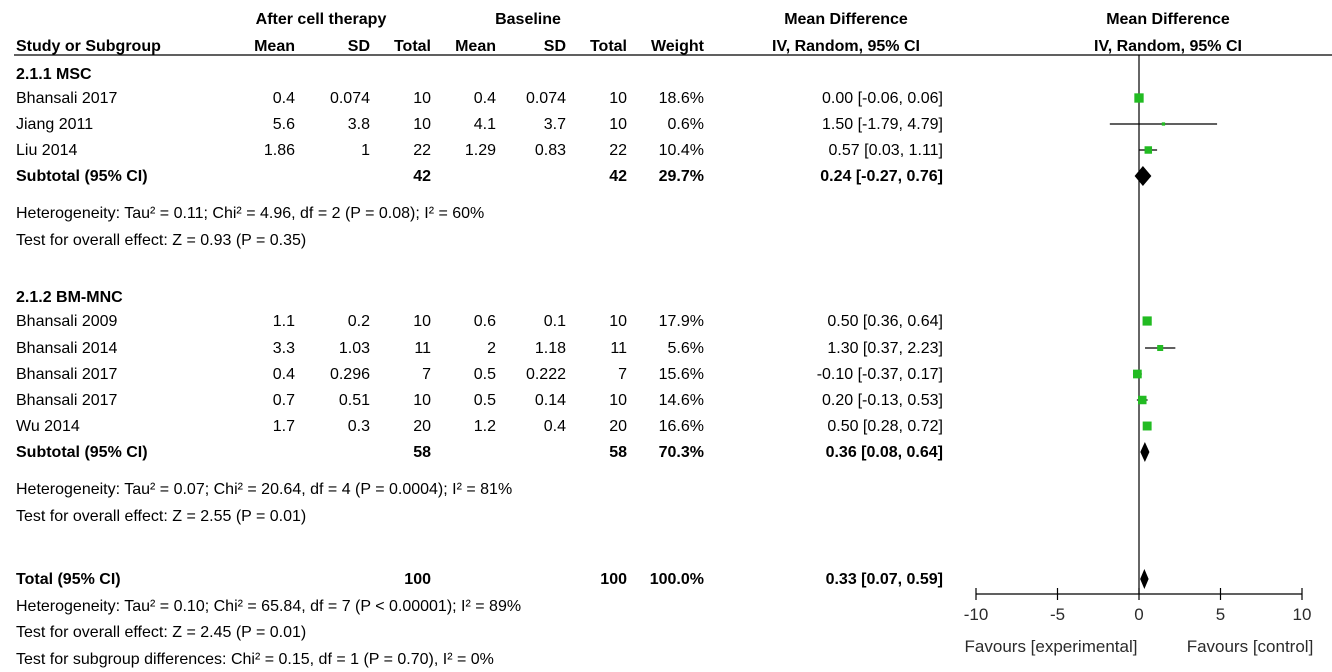  I want to click on study-column-header: Study or Subgroup, so click(88, 46).